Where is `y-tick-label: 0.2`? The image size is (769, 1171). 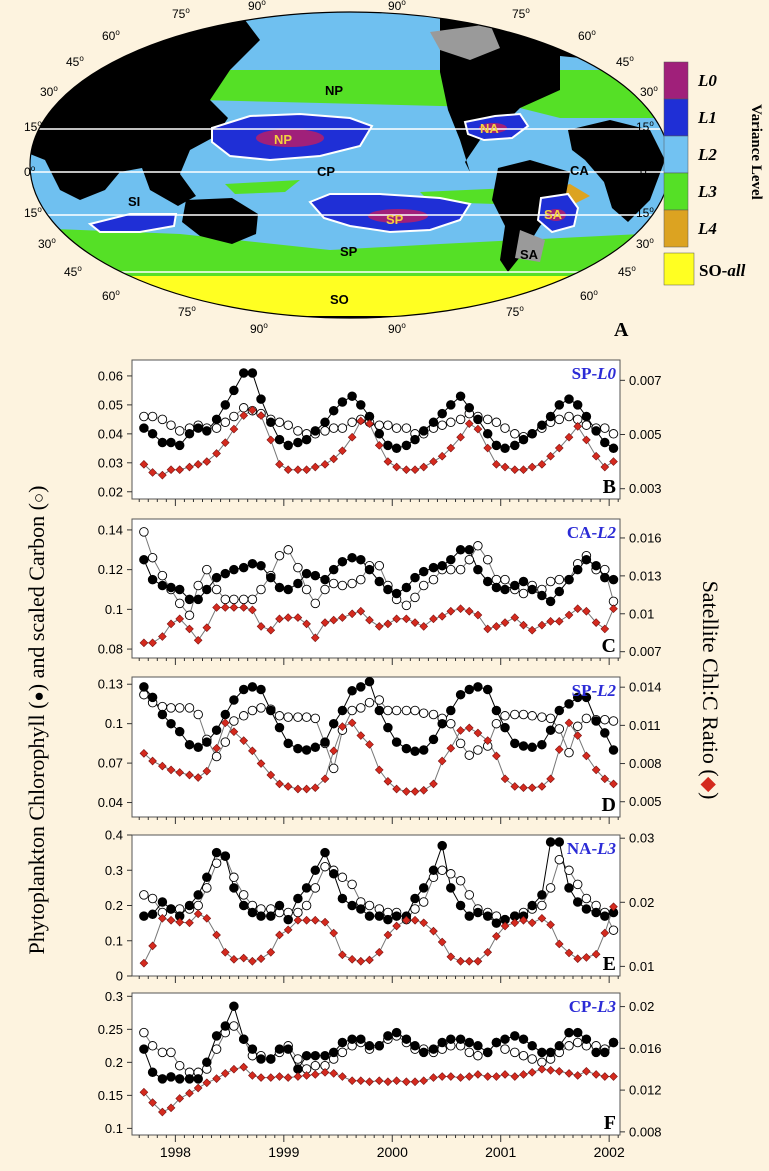 y-tick-label: 0.2 is located at coordinates (114, 1062).